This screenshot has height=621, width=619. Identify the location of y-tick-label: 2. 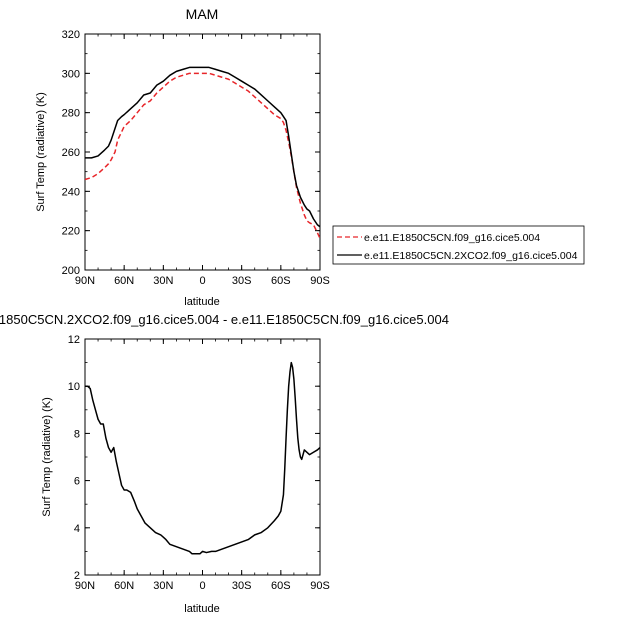
(77, 576).